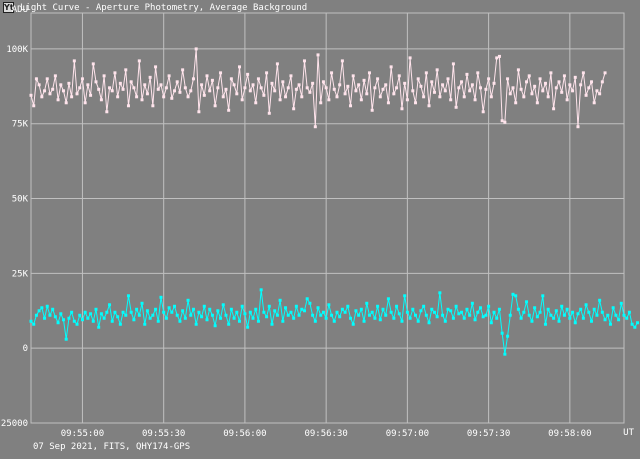  Describe the element at coordinates (14, 424) in the screenshot. I see `y-tick-label: -25000` at that location.